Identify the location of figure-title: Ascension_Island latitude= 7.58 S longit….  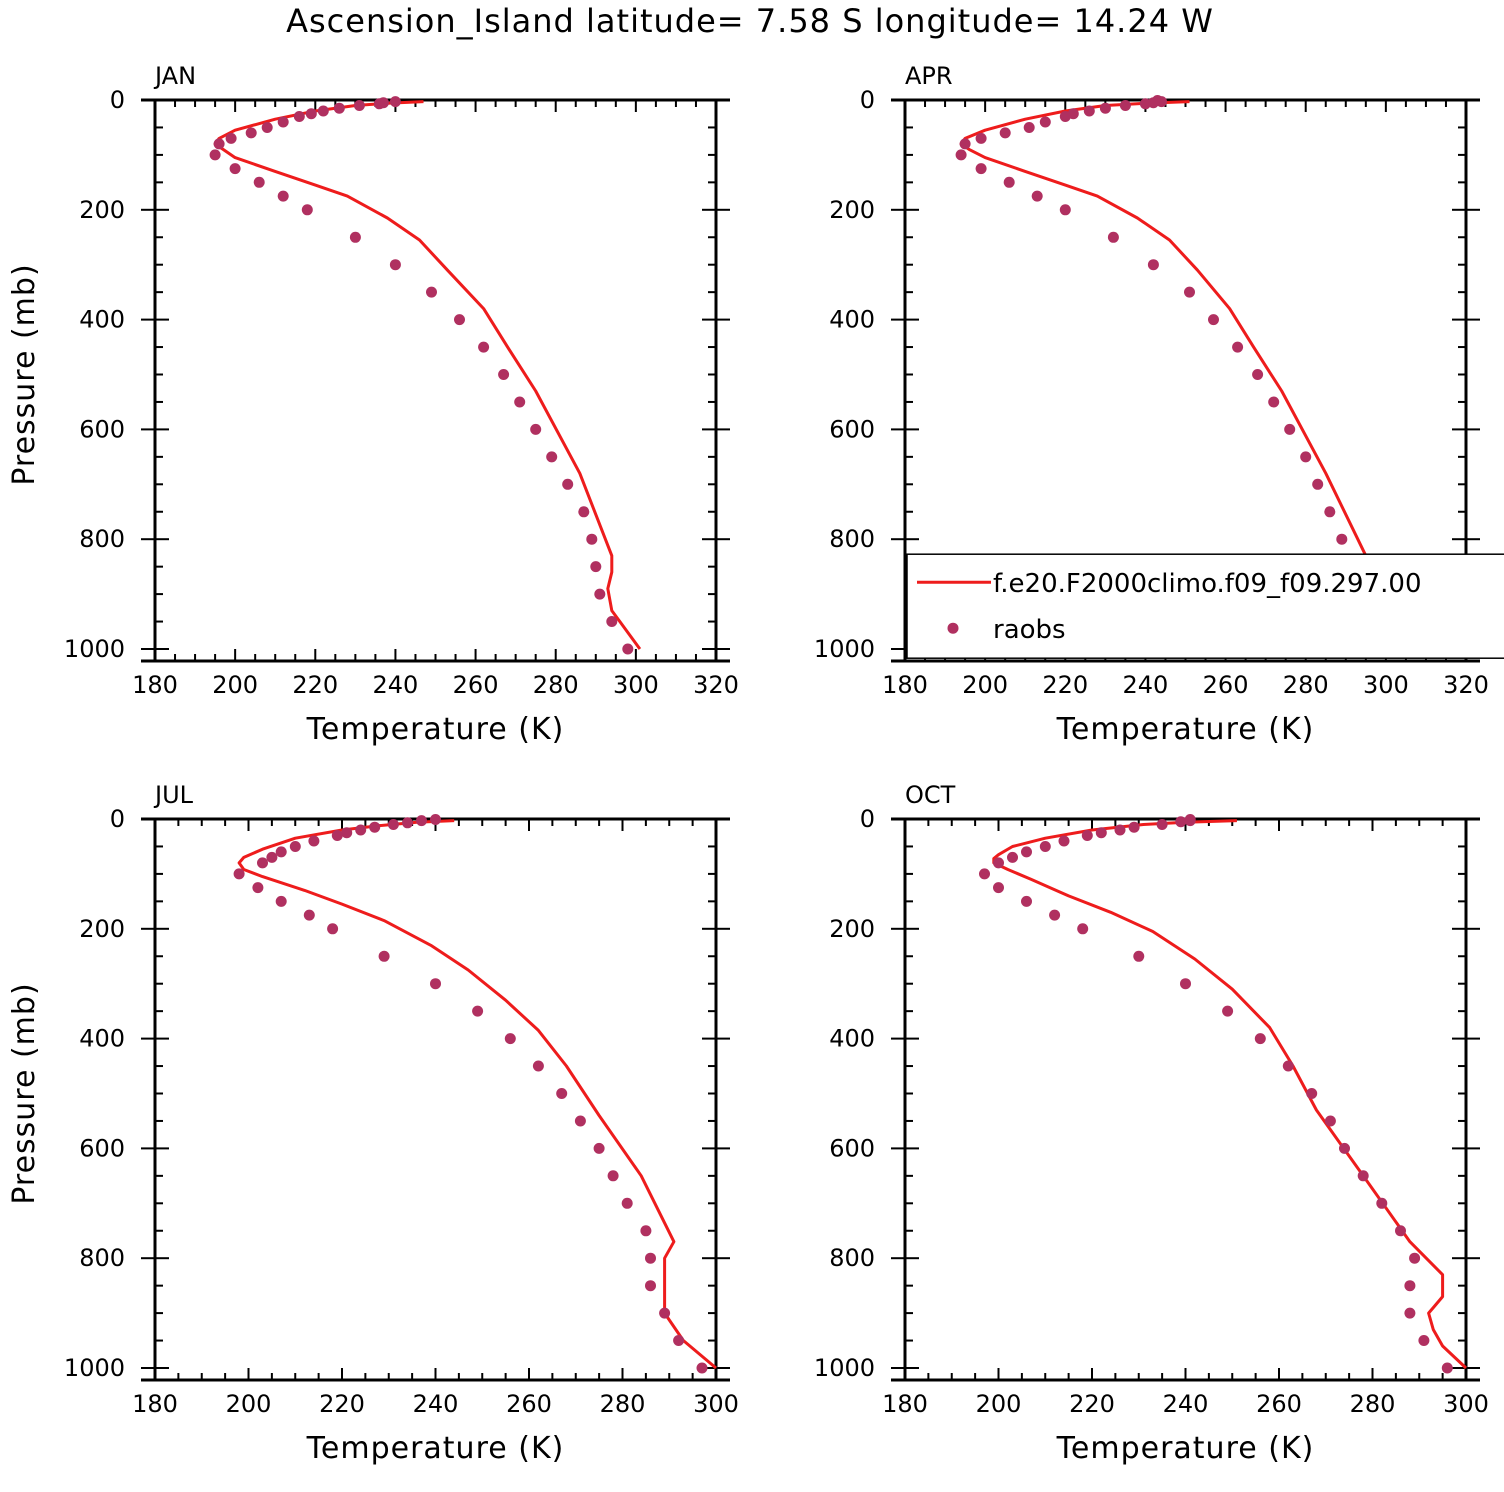
(750, 21).